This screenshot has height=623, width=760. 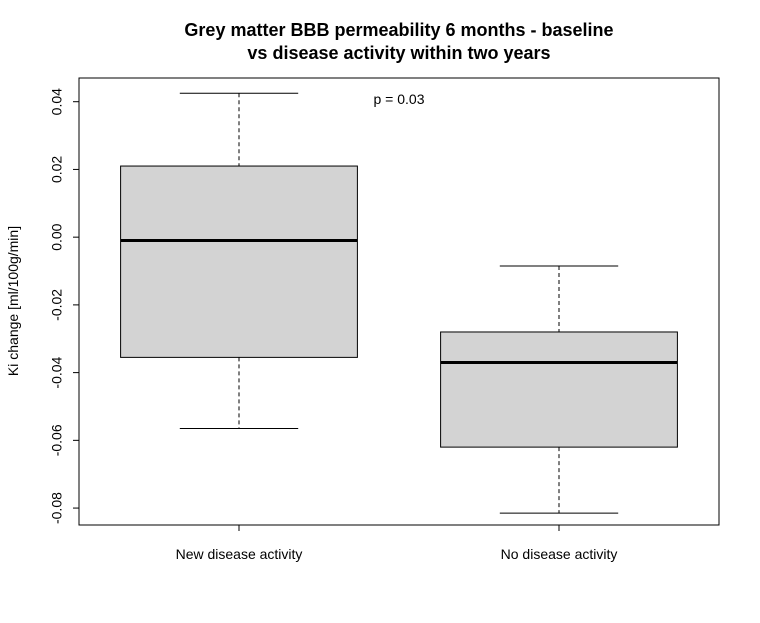 What do you see at coordinates (57, 508) in the screenshot?
I see `y-tick-label: -0.08` at bounding box center [57, 508].